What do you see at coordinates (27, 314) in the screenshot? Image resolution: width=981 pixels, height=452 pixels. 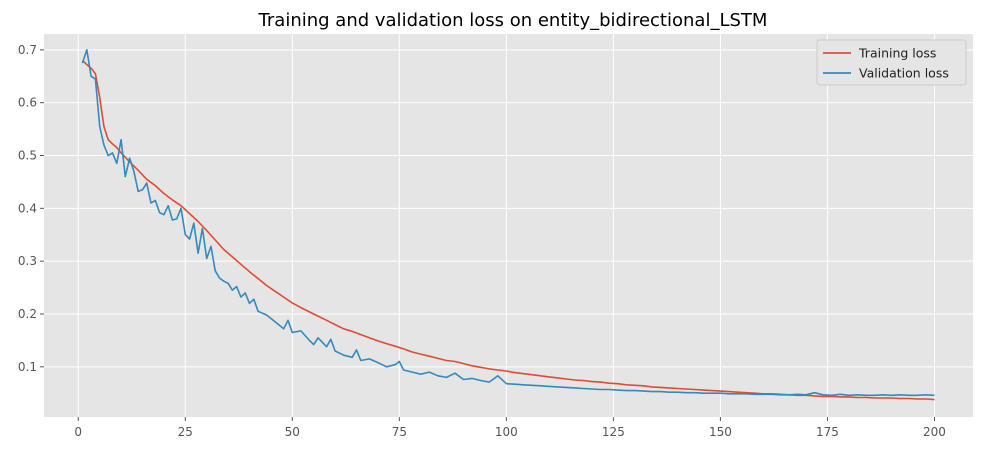 I see `y-tick-label: 0.2` at bounding box center [27, 314].